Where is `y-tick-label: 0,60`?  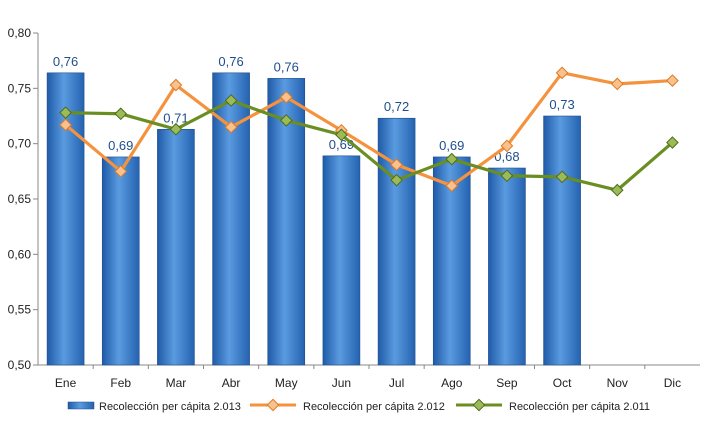 y-tick-label: 0,60 is located at coordinates (20, 254).